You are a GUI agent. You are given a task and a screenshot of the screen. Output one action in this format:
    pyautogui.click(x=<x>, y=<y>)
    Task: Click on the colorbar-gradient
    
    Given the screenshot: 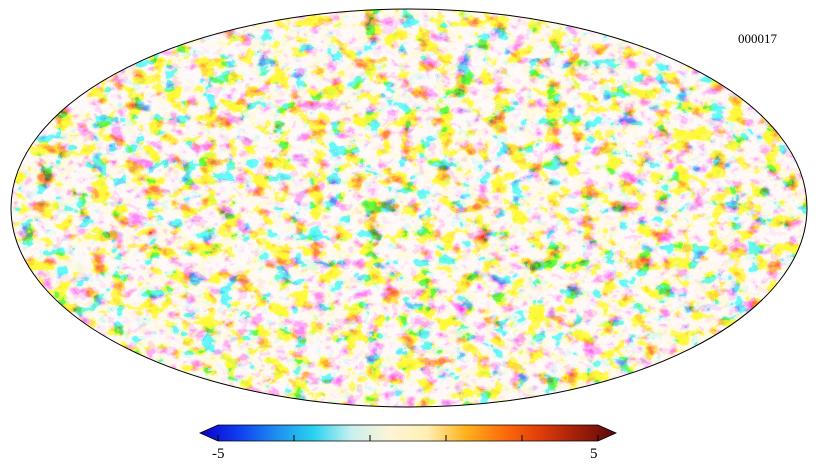 What is the action you would take?
    pyautogui.click(x=408, y=433)
    